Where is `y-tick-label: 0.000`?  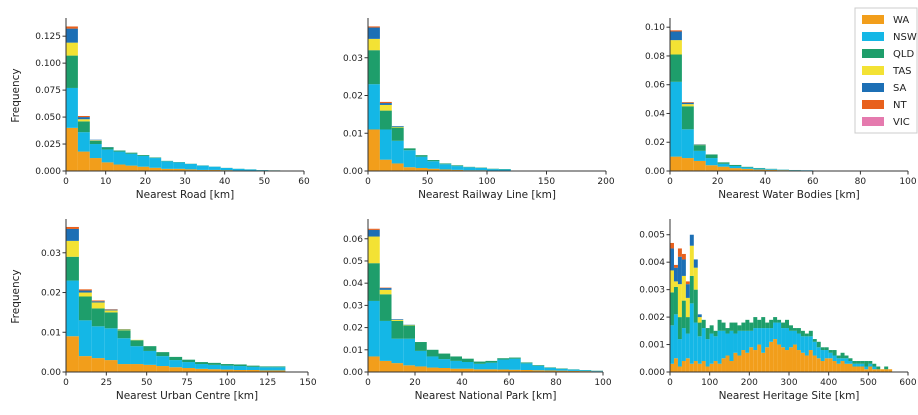 y-tick-label: 0.000 is located at coordinates (48, 172).